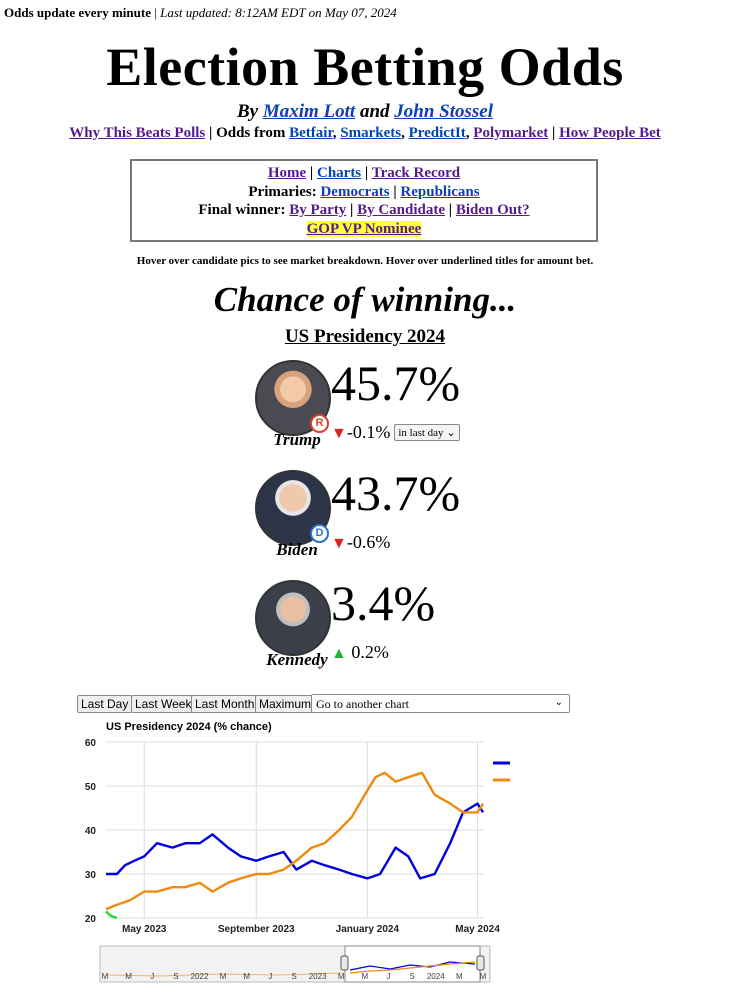 The height and width of the screenshot is (995, 730). What do you see at coordinates (111, 915) in the screenshot?
I see `series-line-other` at bounding box center [111, 915].